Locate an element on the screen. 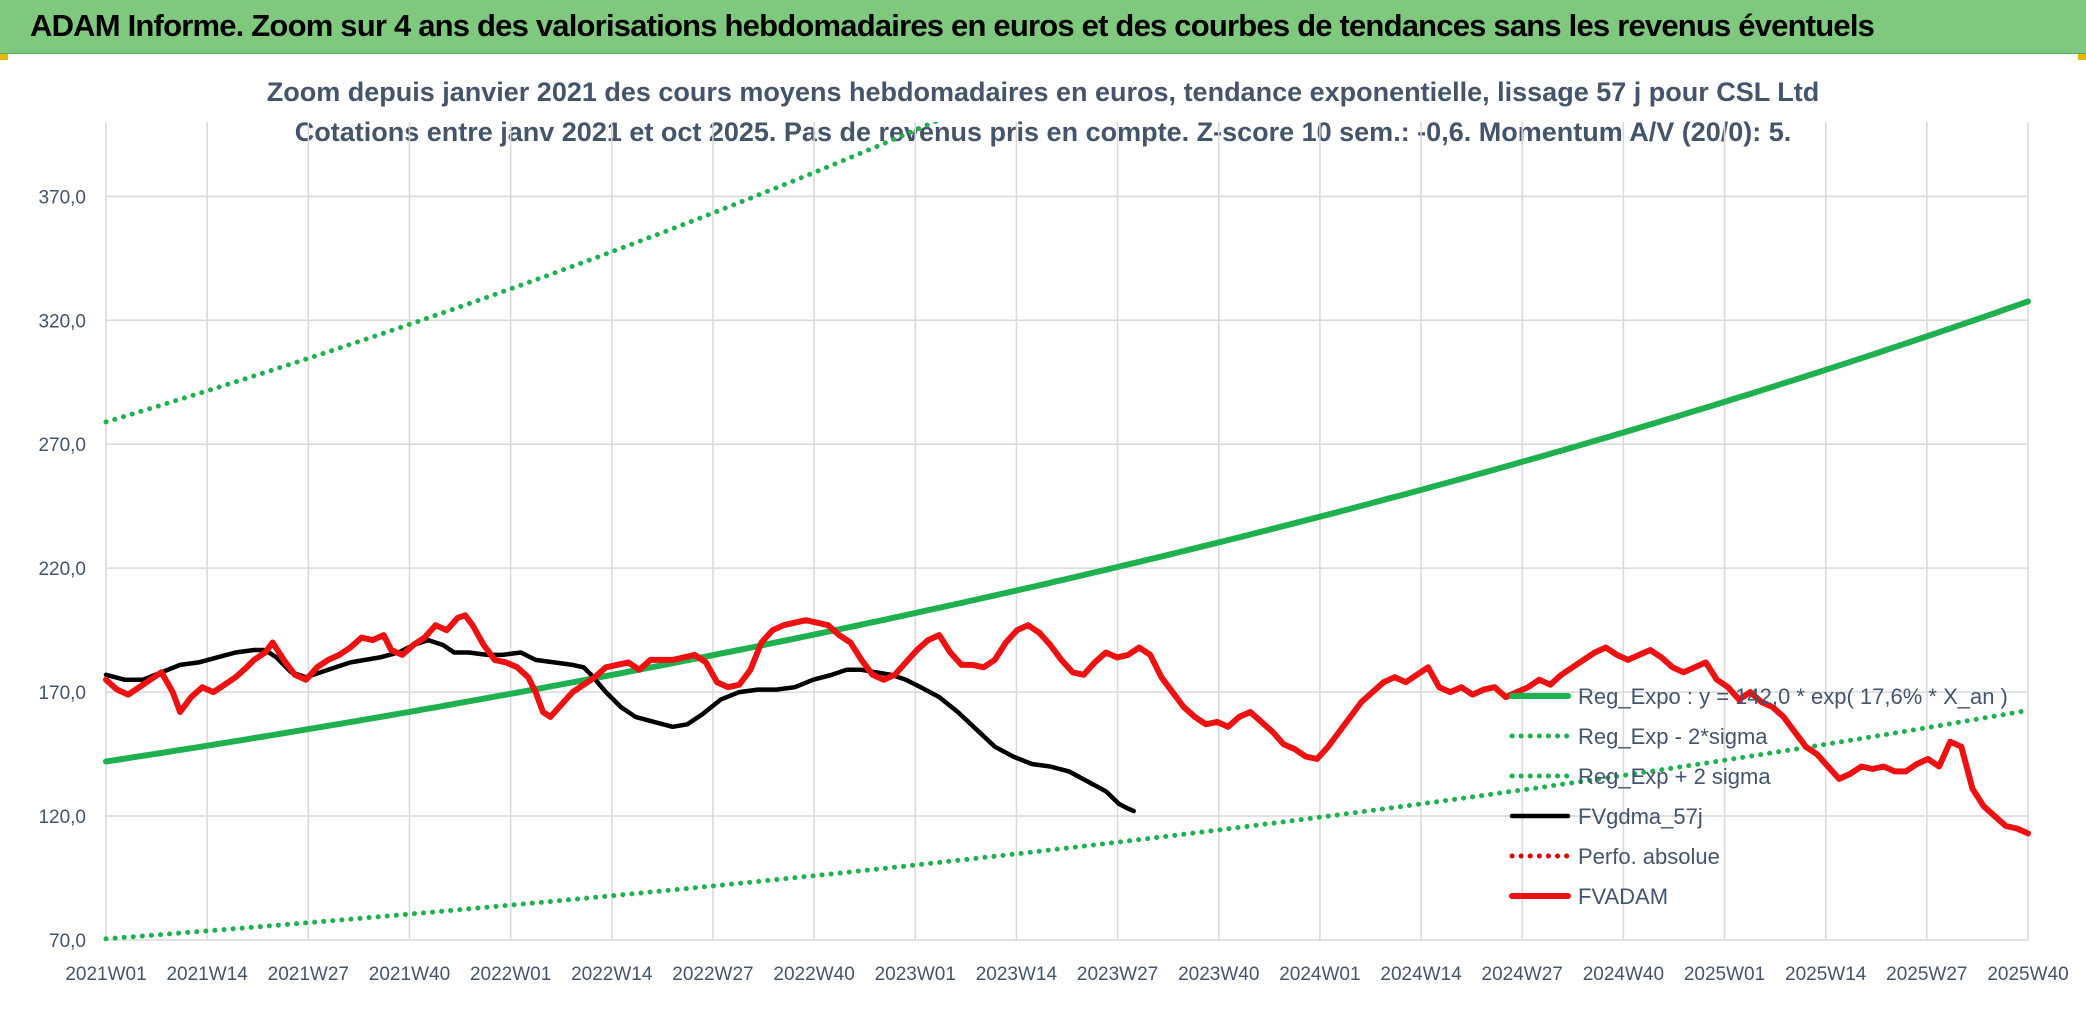 The image size is (2086, 1031). y-tick-label: 320,0 is located at coordinates (62, 321).